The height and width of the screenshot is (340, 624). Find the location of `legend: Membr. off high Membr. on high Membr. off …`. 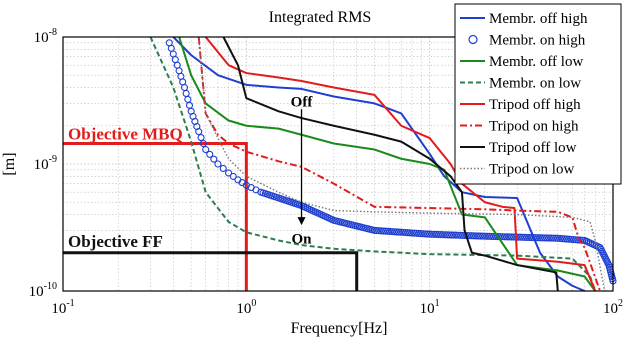

legend: Membr. off high Membr. on high Membr. off … is located at coordinates (538, 94).